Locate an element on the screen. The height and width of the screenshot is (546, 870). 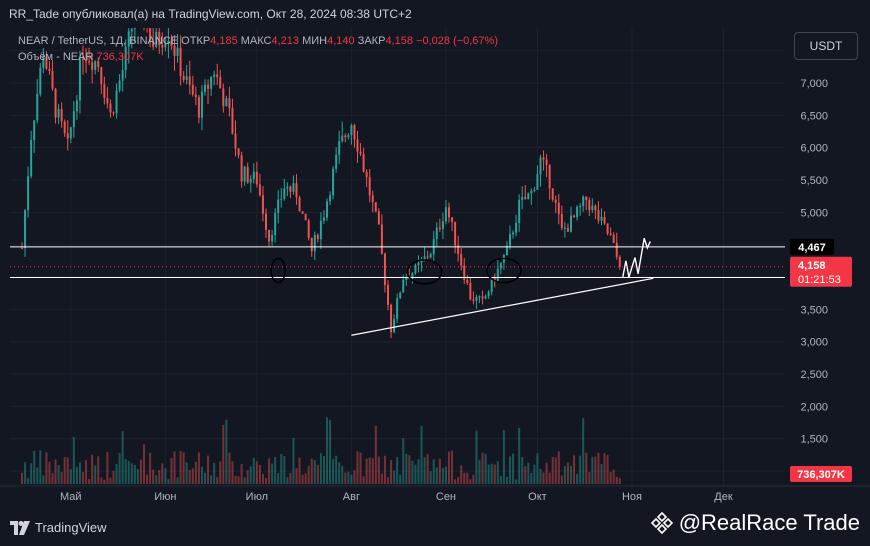
low-value: 4,140 is located at coordinates (341, 41).